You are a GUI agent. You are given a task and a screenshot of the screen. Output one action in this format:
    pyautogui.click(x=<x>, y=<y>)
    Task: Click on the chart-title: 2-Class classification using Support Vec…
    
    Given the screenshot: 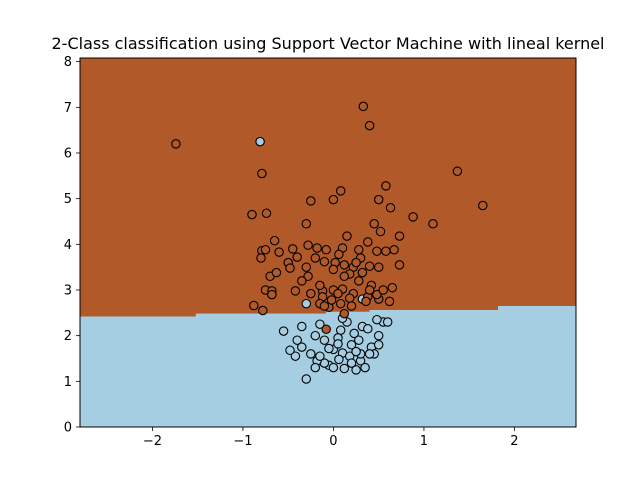 What is the action you would take?
    pyautogui.click(x=328, y=43)
    